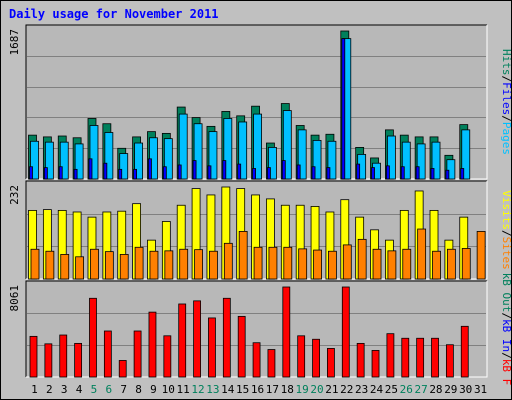 This screenshot has height=400, width=512. What do you see at coordinates (505, 315) in the screenshot?
I see `bot-legend-item: /` at bounding box center [505, 315].